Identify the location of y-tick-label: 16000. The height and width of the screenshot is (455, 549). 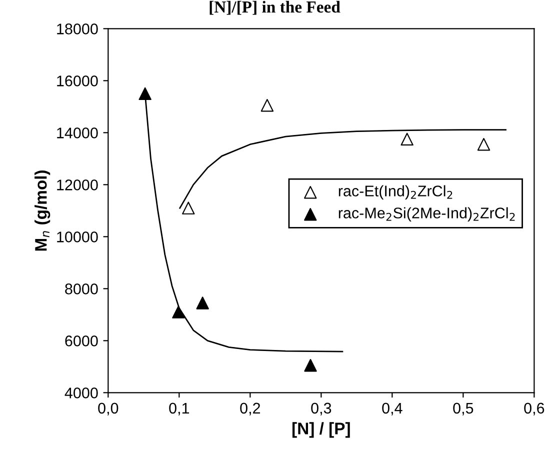
(77, 81).